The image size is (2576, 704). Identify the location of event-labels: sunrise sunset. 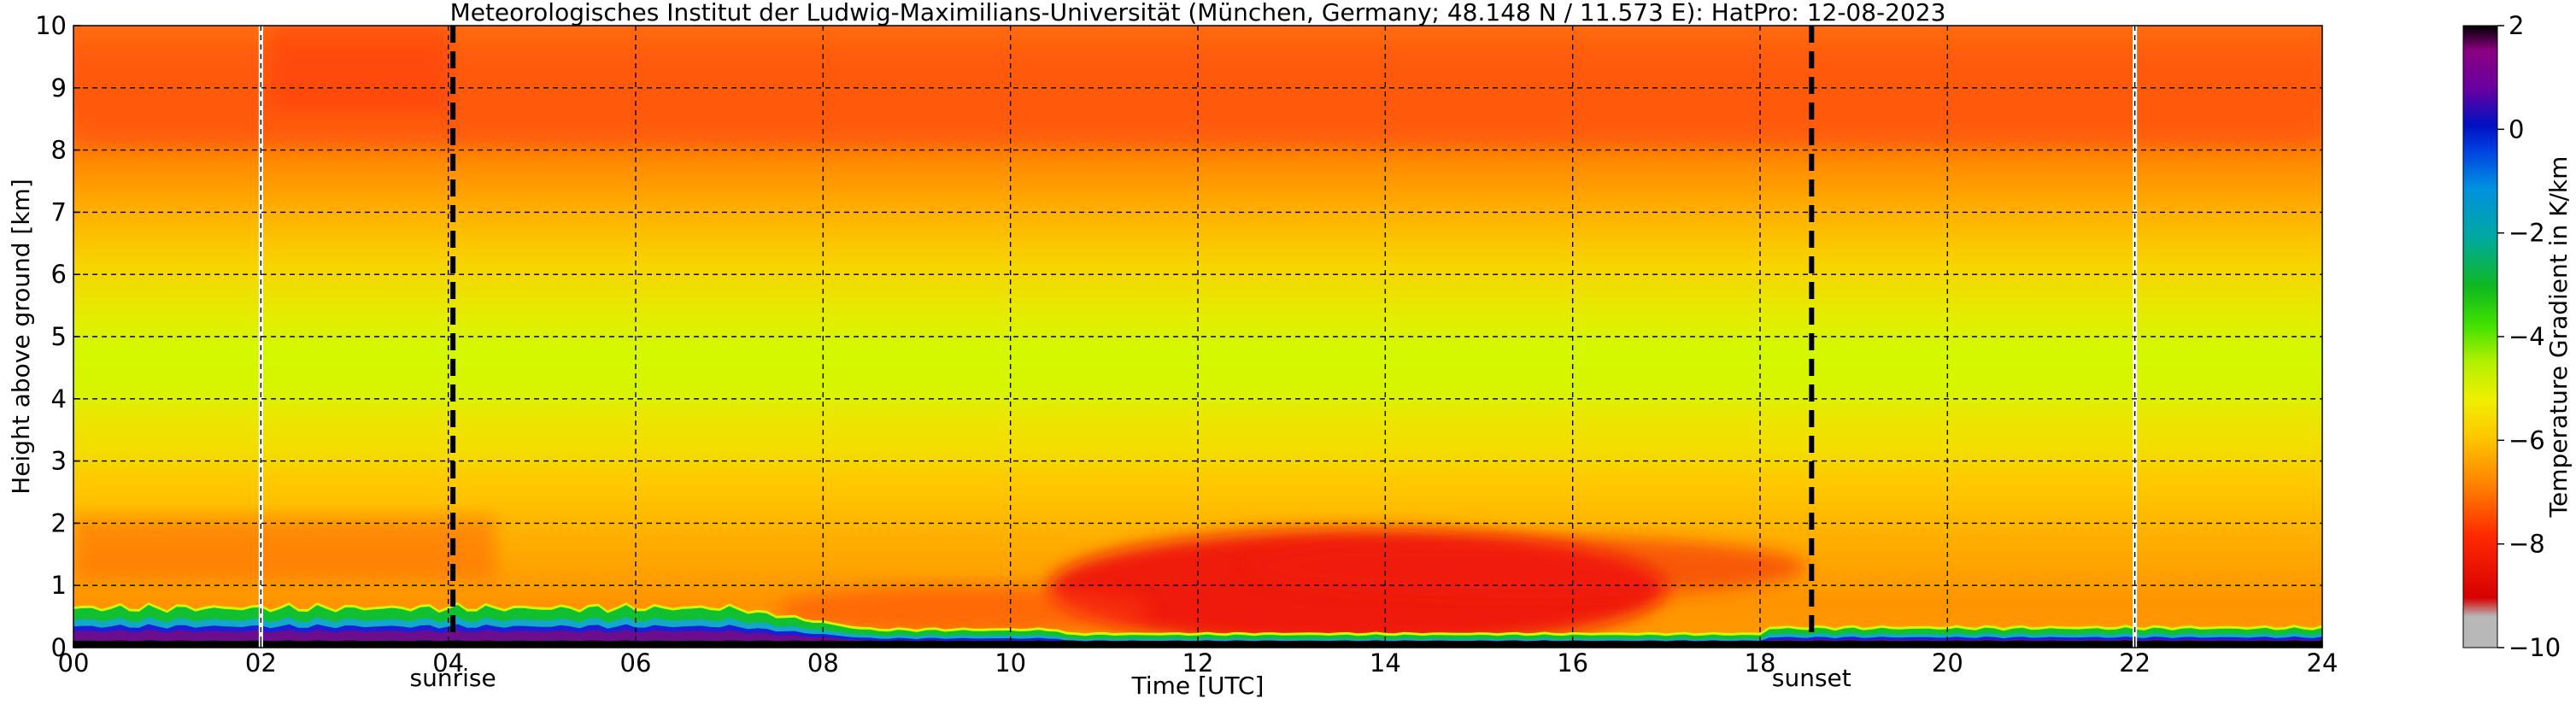
(1130, 678).